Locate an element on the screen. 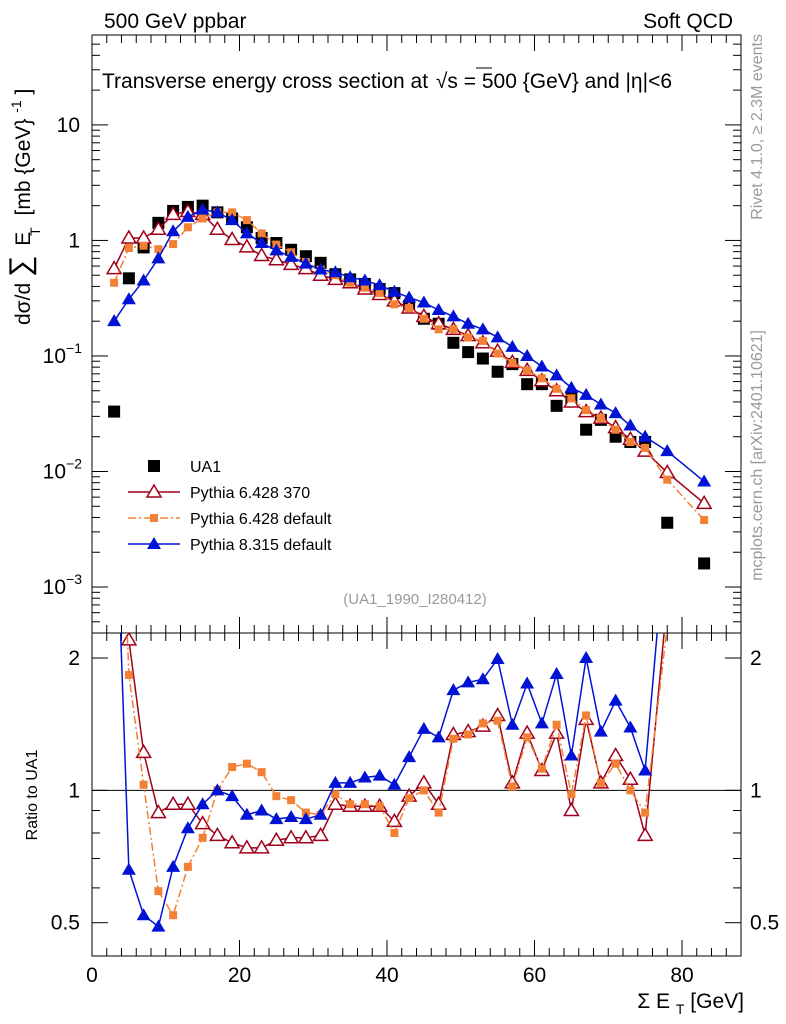 The width and height of the screenshot is (786, 1024). rivet-label: Rivet 4.1.0, ≥ 2.3M events is located at coordinates (757, 127).